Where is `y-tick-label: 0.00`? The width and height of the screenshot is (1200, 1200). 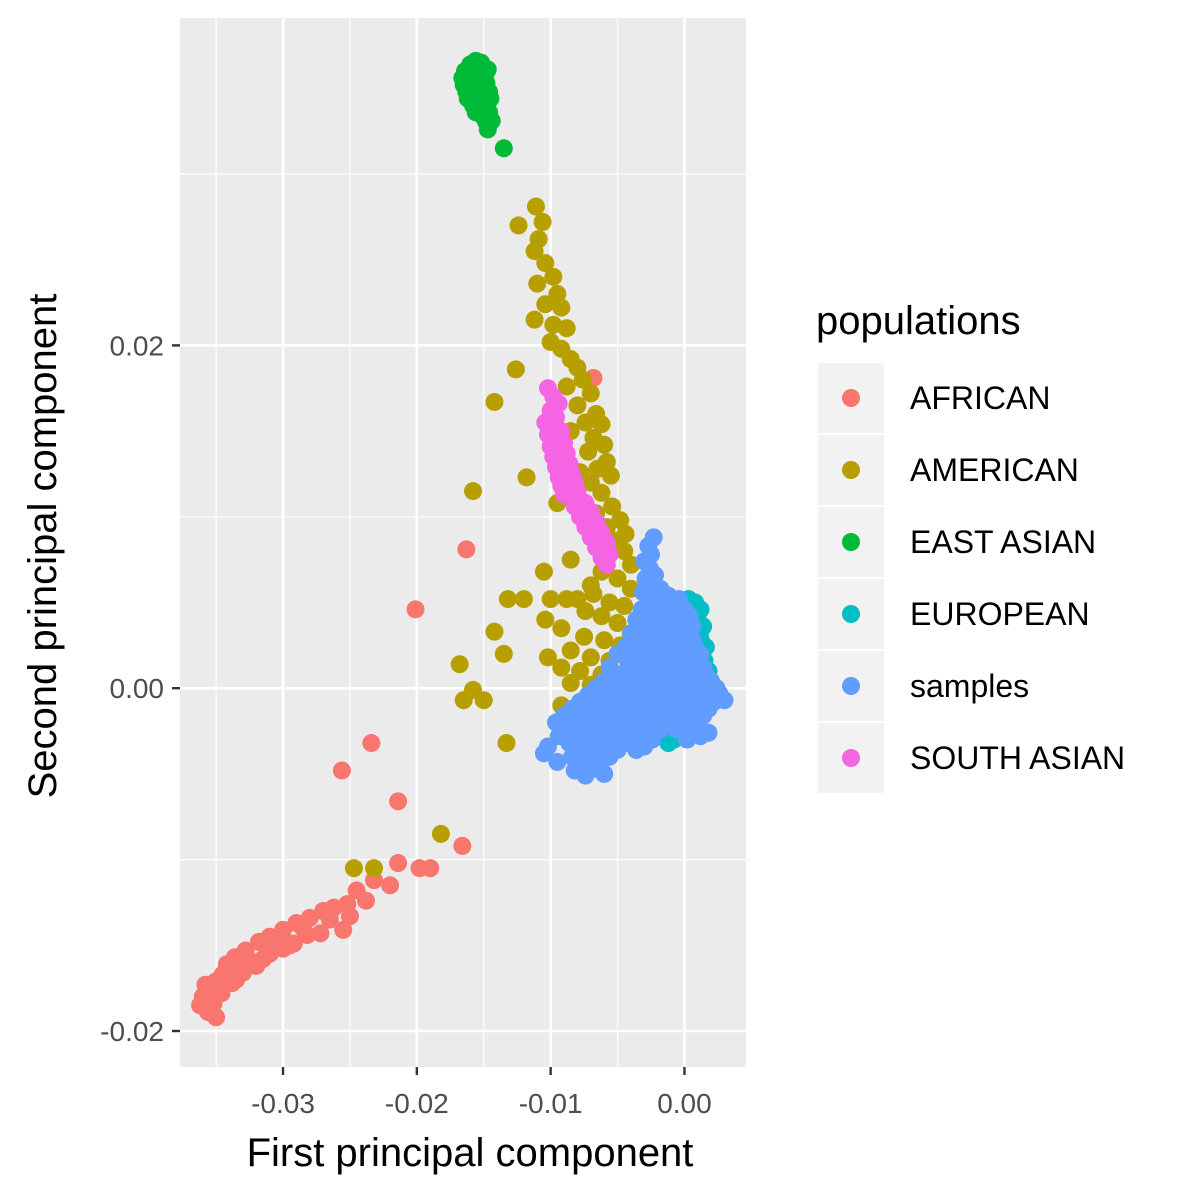
y-tick-label: 0.00 is located at coordinates (137, 688).